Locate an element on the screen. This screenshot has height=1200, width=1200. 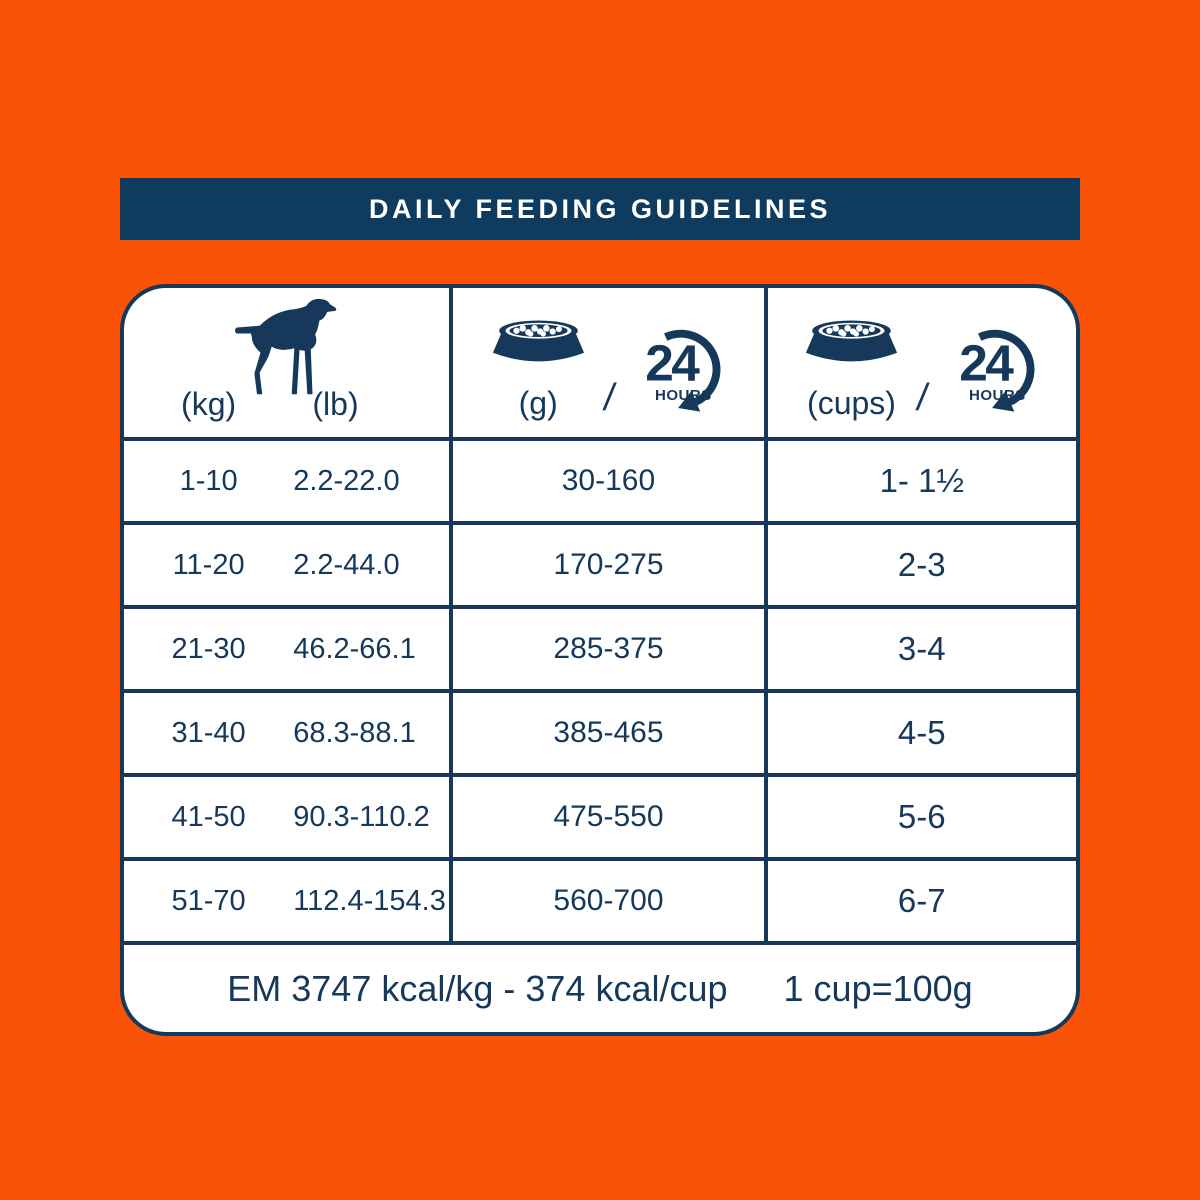
weight-lb-value: 68.3-88.1 is located at coordinates (354, 732).